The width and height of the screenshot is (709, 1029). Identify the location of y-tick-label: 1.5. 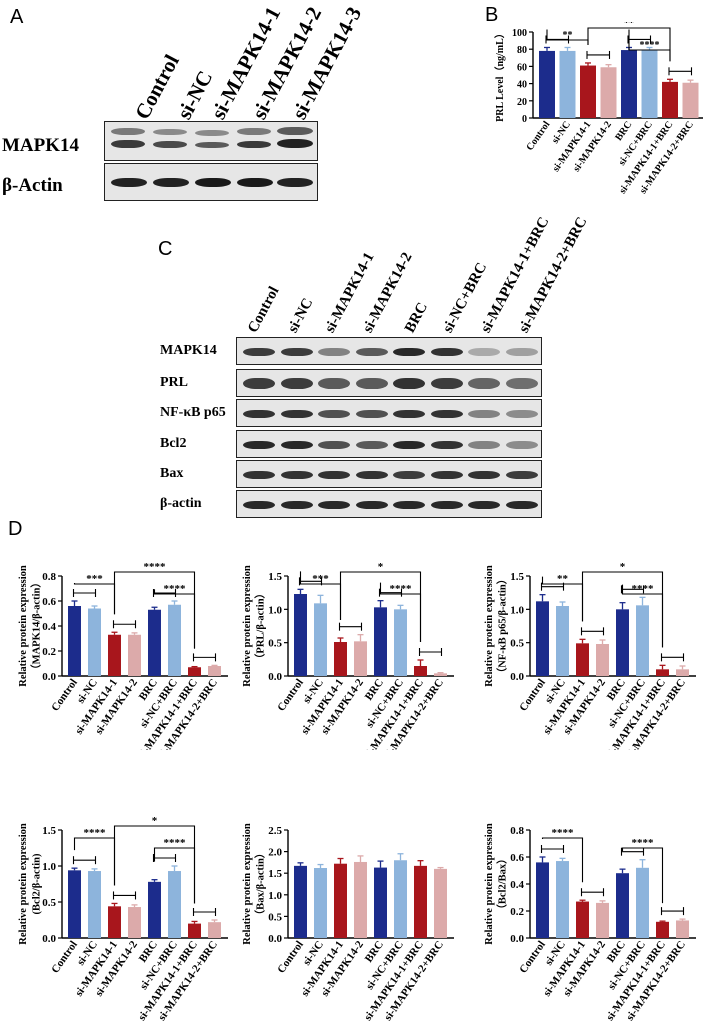
(275, 874).